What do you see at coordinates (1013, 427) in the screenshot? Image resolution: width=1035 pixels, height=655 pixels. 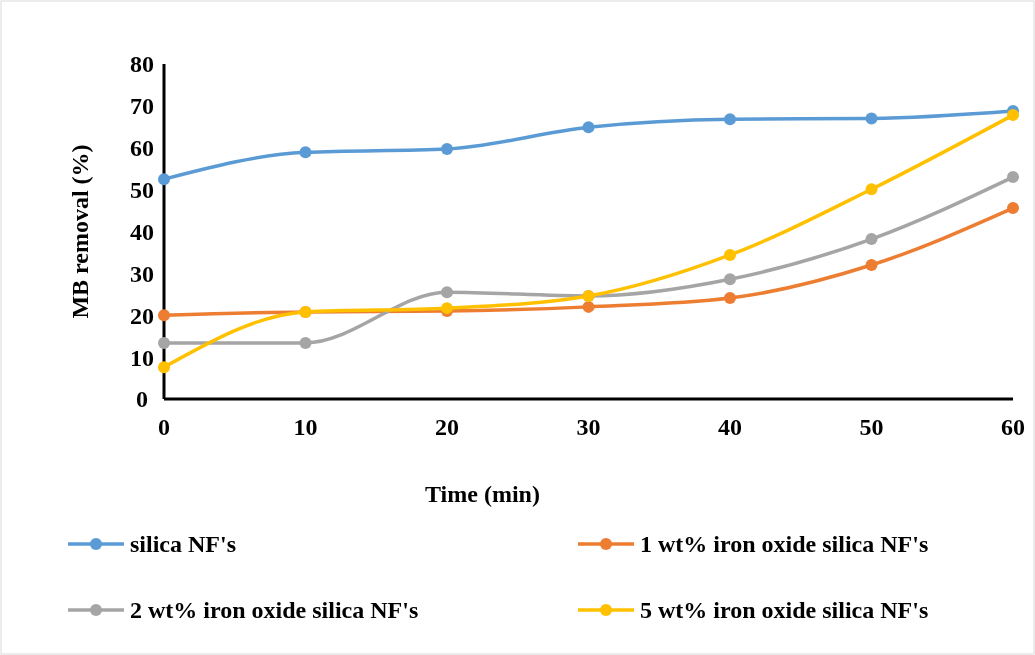 I see `x-tick-label: 60` at bounding box center [1013, 427].